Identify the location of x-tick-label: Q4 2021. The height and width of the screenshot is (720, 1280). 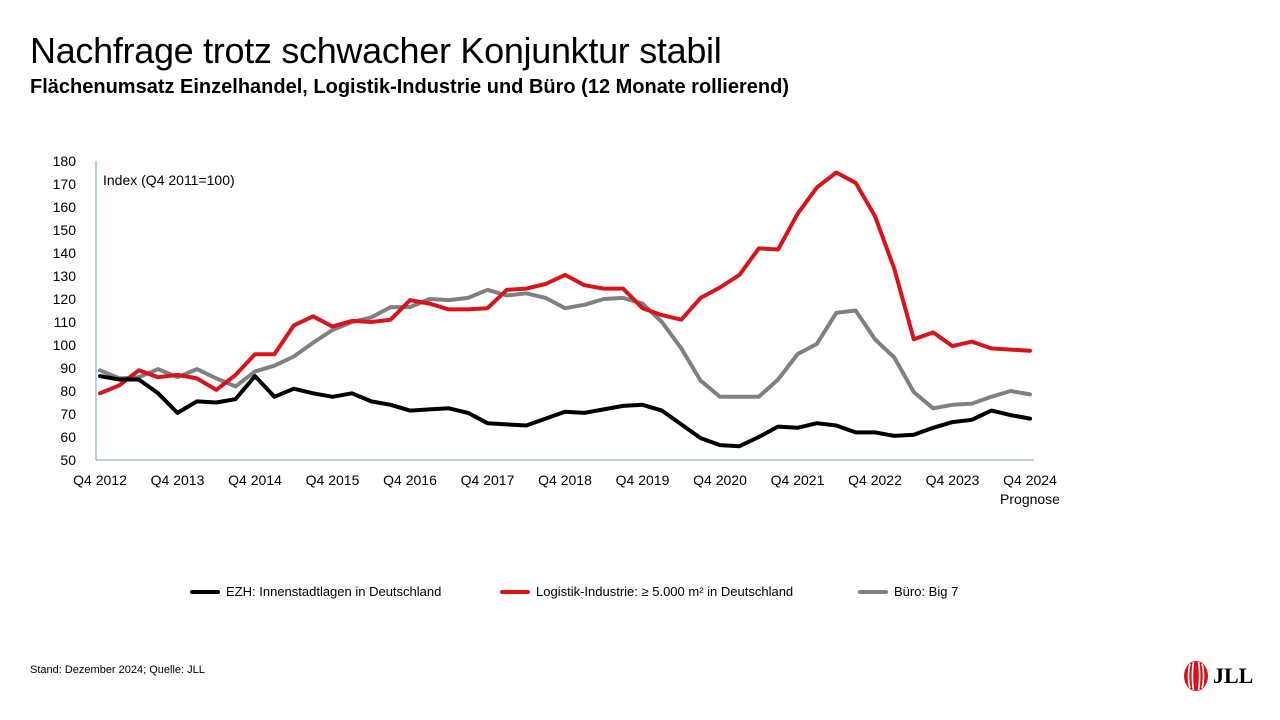
(798, 480).